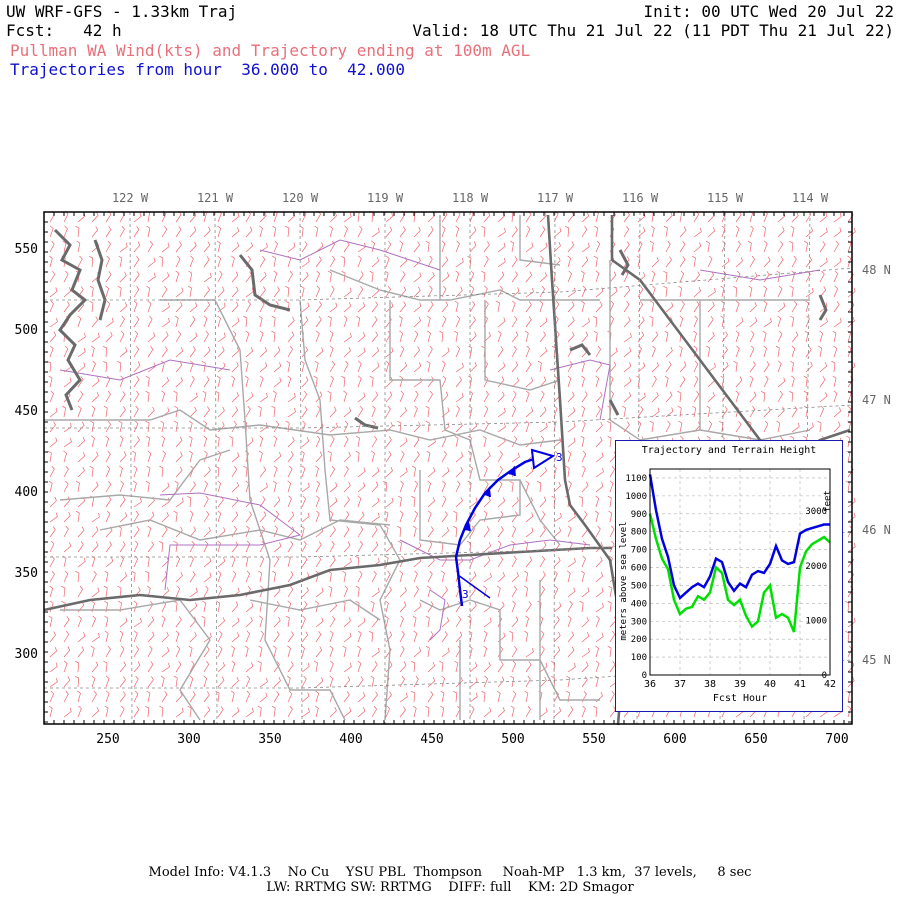 This screenshot has height=900, width=900. Describe the element at coordinates (729, 450) in the screenshot. I see `inset-title: Trajectory and Terrain Height` at that location.